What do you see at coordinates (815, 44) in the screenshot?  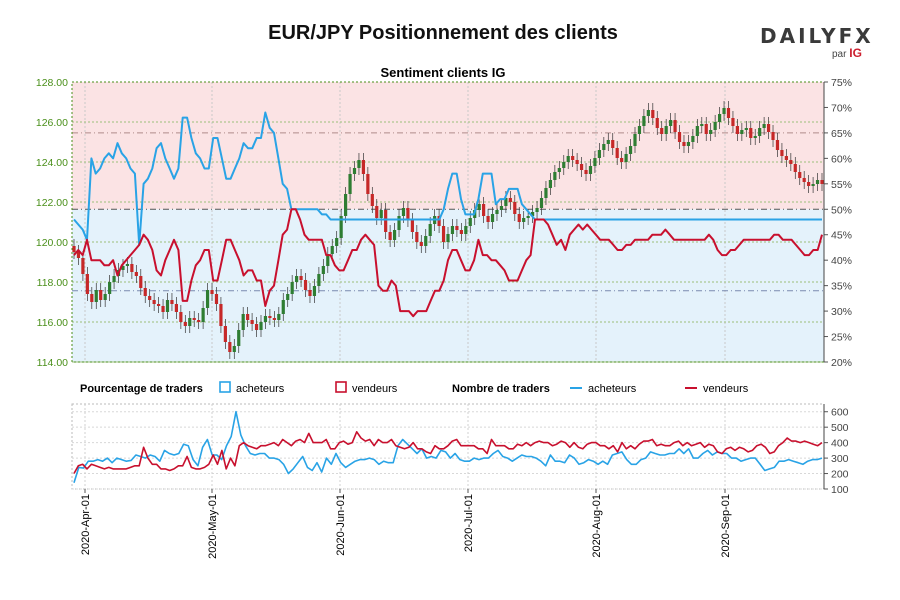 I see `dailyfx-logo: DAILYFX par IG` at bounding box center [815, 44].